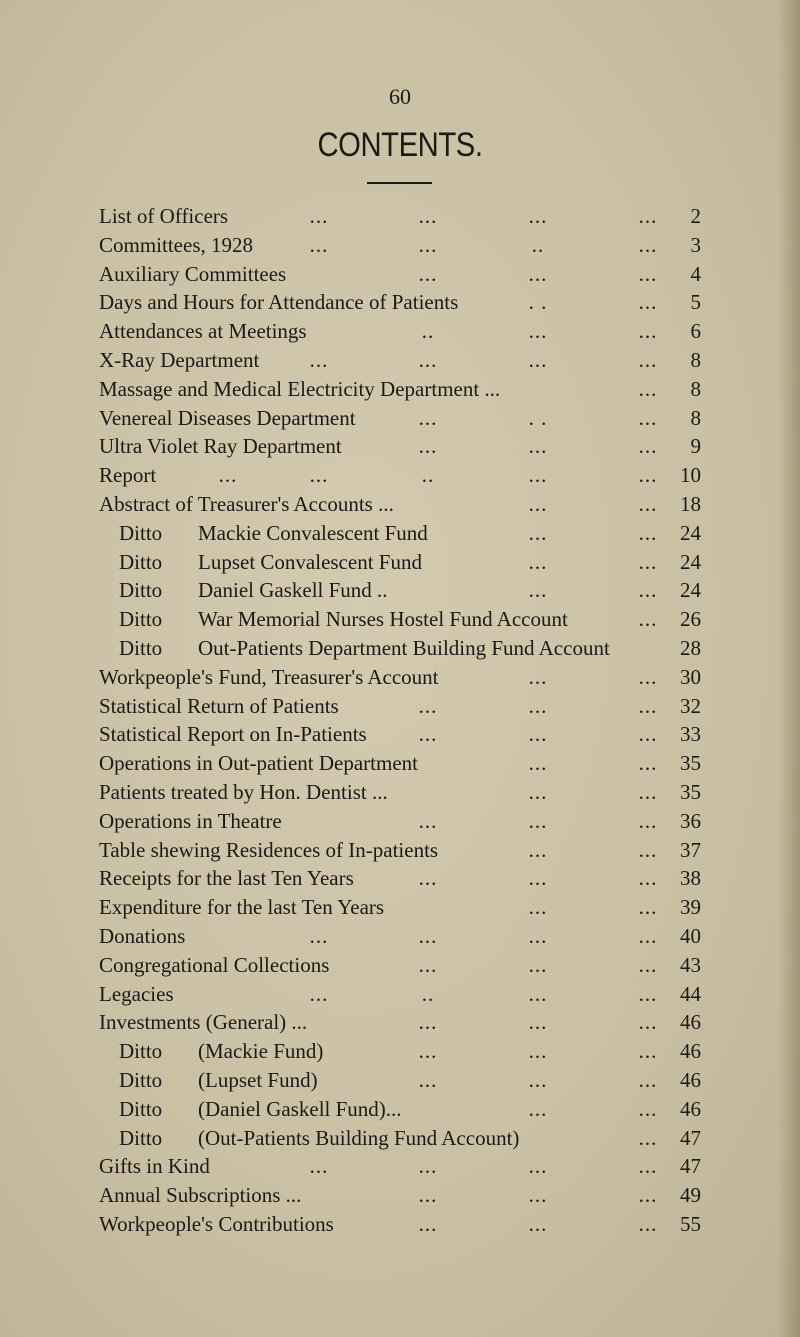  I want to click on entry-title: Lupset Convalescent Fund, so click(310, 561).